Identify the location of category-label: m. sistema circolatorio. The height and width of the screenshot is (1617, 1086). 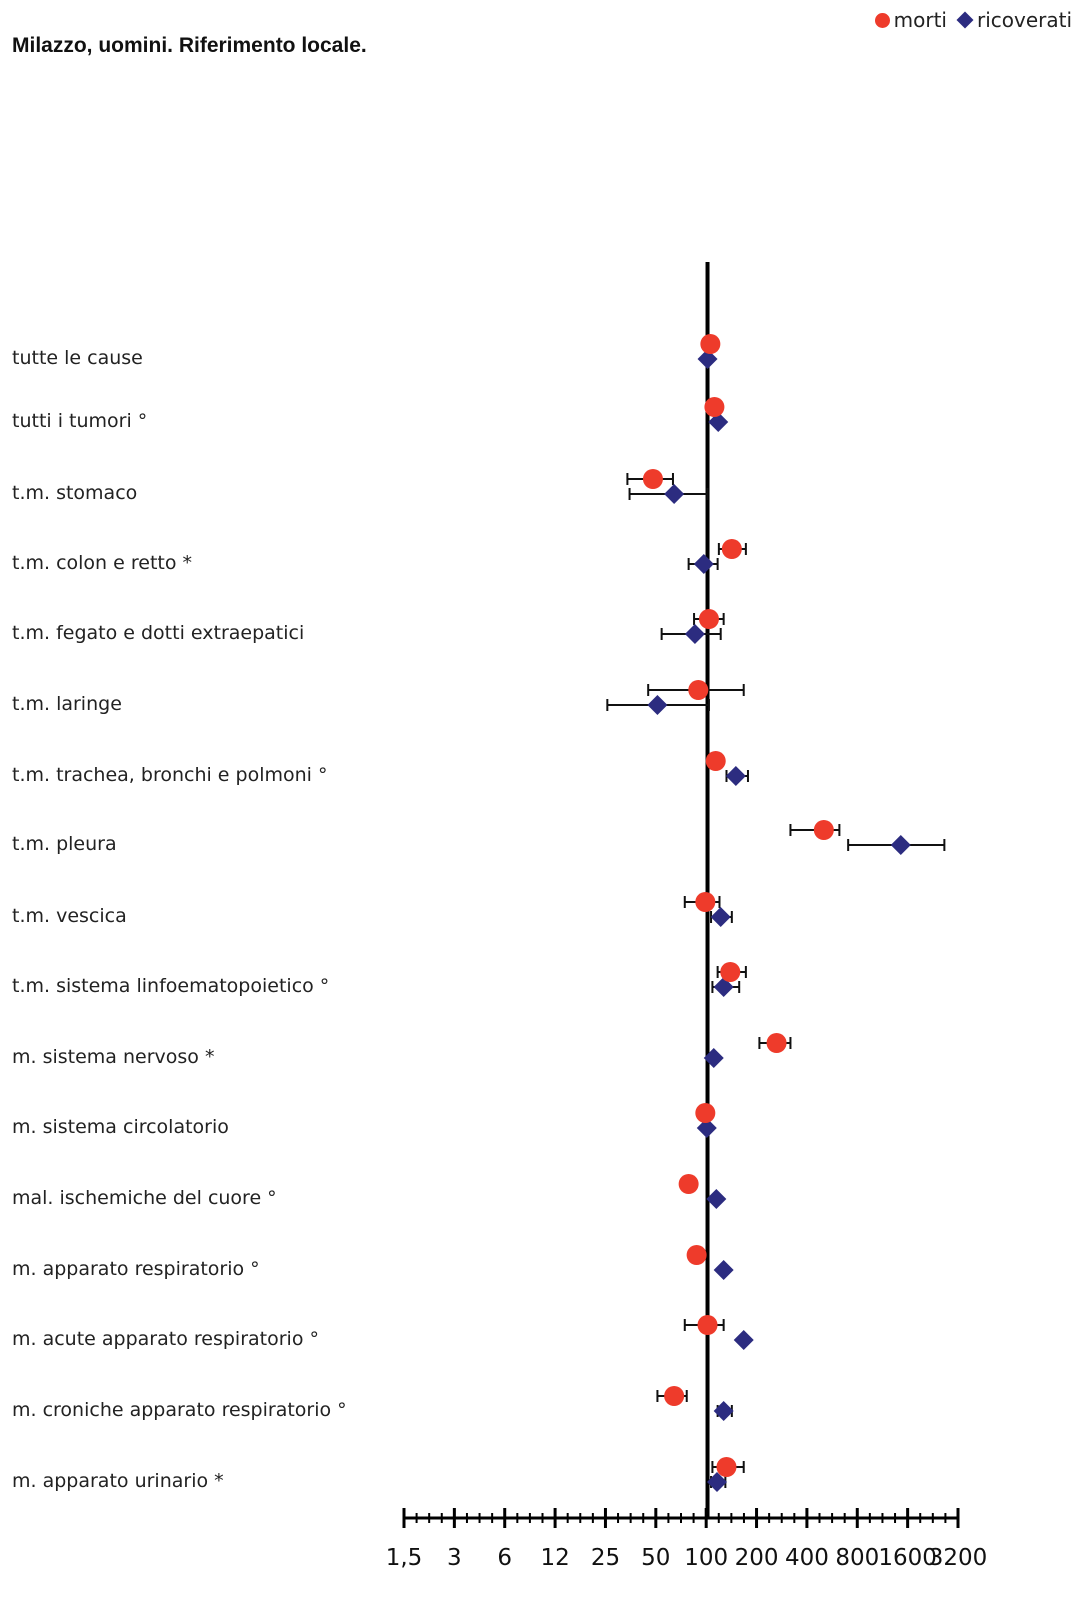
(120, 1127).